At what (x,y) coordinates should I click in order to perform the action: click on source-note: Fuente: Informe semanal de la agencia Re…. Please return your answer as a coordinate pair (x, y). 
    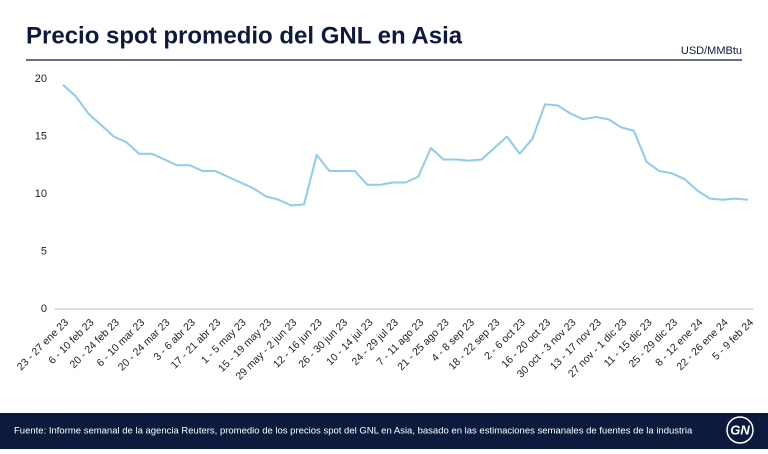
    Looking at the image, I should click on (353, 431).